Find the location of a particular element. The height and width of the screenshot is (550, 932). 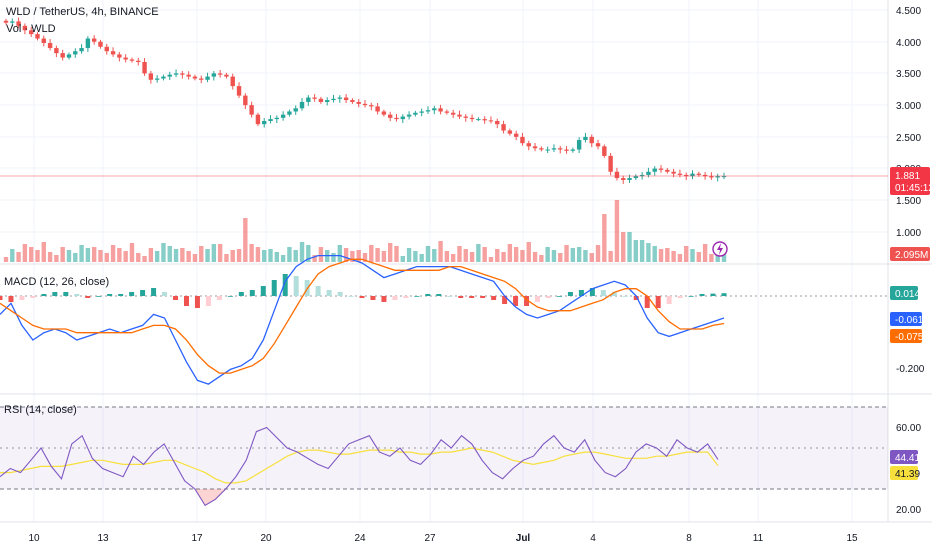

volume-bars is located at coordinates (365, 231).